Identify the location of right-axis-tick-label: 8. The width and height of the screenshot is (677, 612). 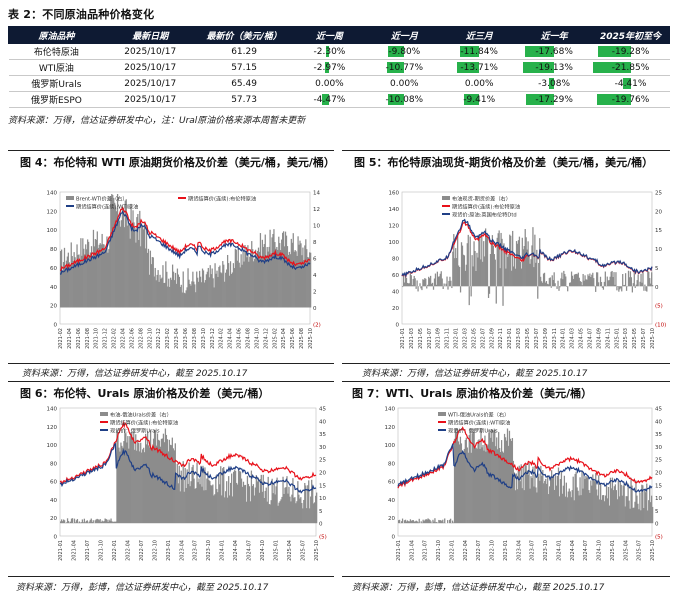
(315, 243).